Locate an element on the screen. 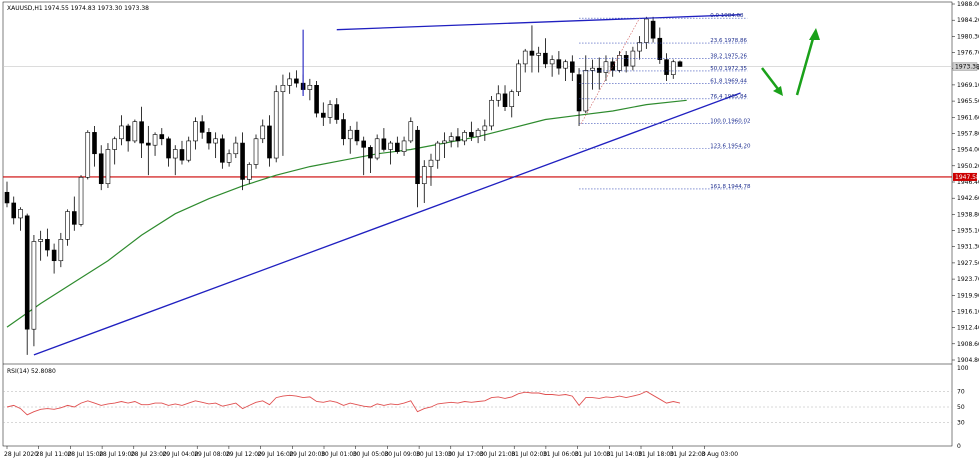 This screenshot has height=460, width=979. fib-level-label: 76.4 1965.84 is located at coordinates (728, 97).